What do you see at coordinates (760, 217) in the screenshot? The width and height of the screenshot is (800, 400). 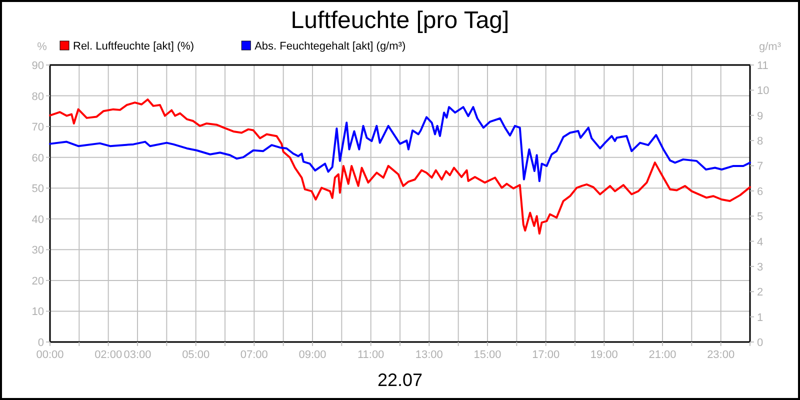 I see `y2-tick-label: 5` at bounding box center [760, 217].